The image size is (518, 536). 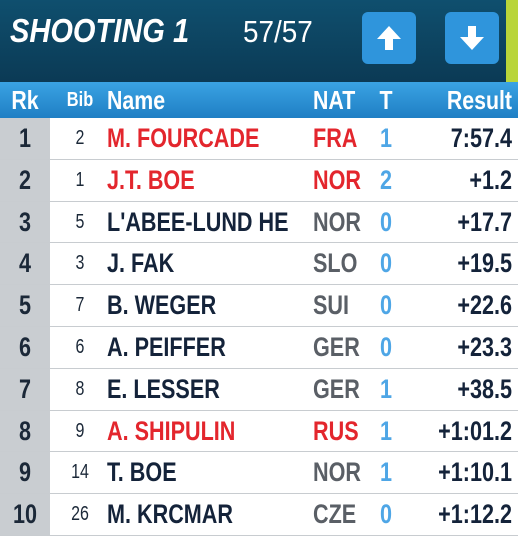 What do you see at coordinates (80, 430) in the screenshot?
I see `bib-cell: 9` at bounding box center [80, 430].